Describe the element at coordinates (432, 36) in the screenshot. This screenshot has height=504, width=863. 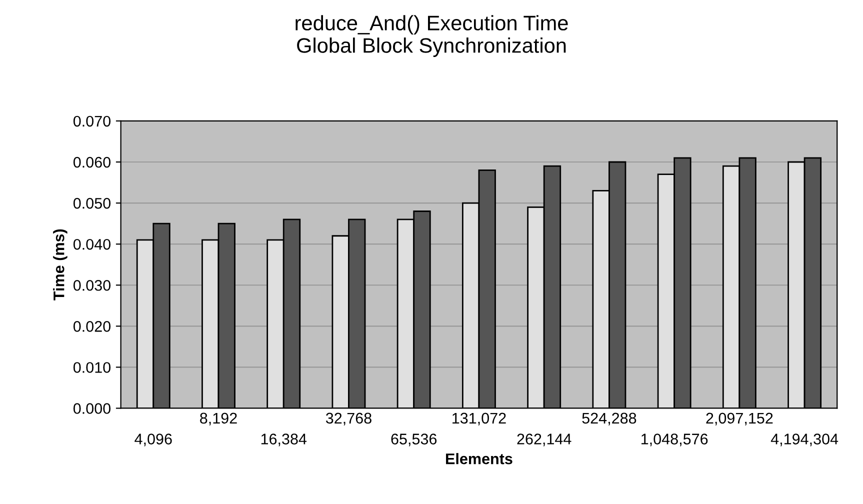
I see `chart-title: reduce_And() Execution Time Global Block Synchronization` at that location.